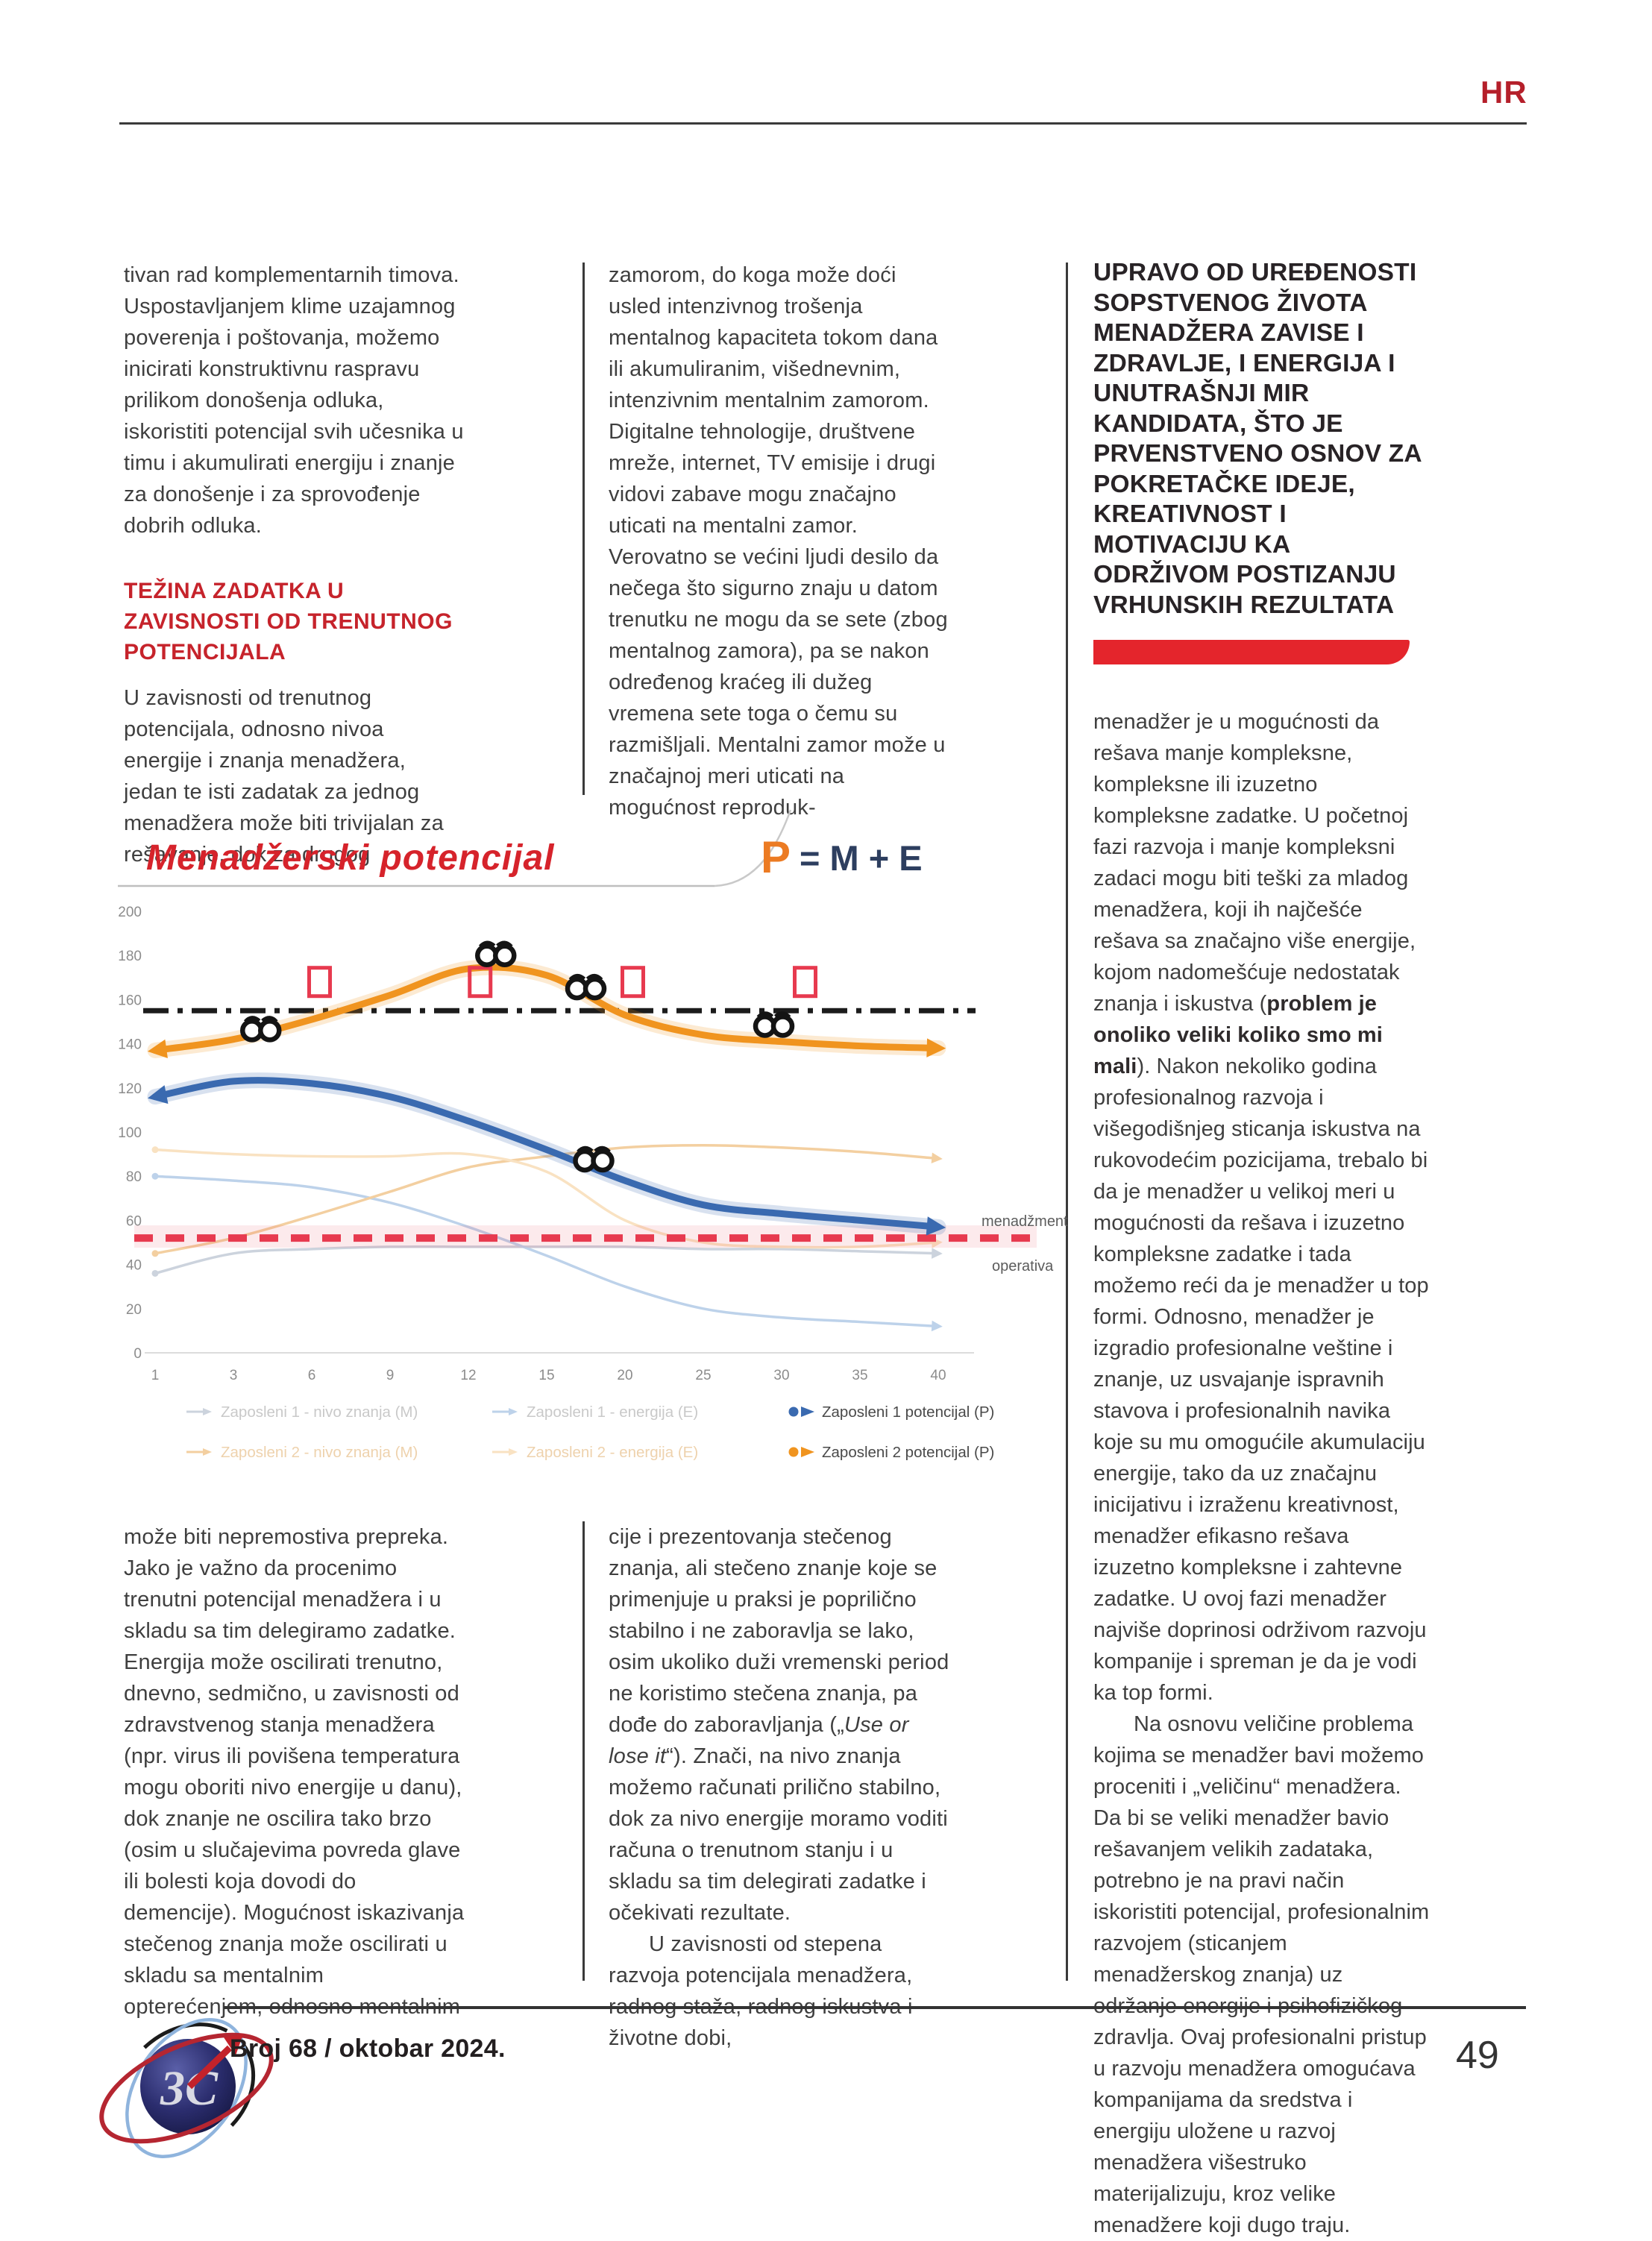 Image resolution: width=1652 pixels, height=2241 pixels. What do you see at coordinates (908, 1412) in the screenshot?
I see `svg-text: Zaposleni 1 potencijal (P)` at bounding box center [908, 1412].